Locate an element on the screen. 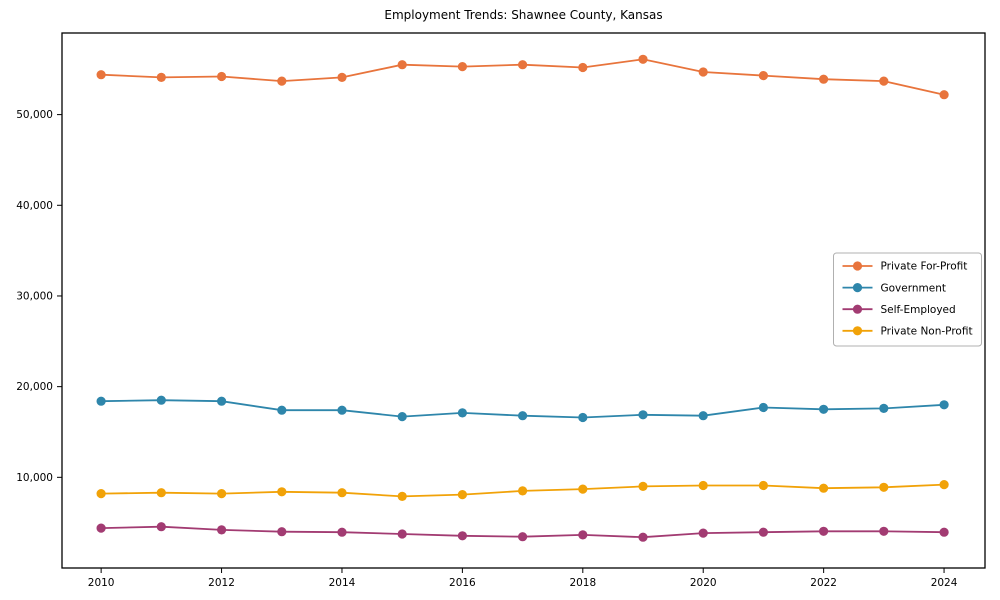 This screenshot has width=1000, height=600. x-tick-label: 2012 is located at coordinates (221, 583).